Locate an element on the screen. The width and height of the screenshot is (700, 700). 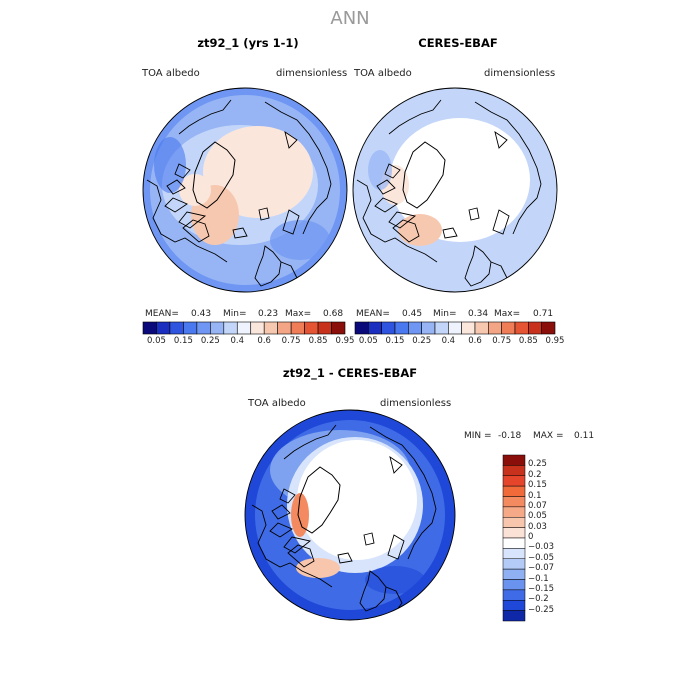
diff-colorbar-tick-label: −0.2 is located at coordinates (538, 599).